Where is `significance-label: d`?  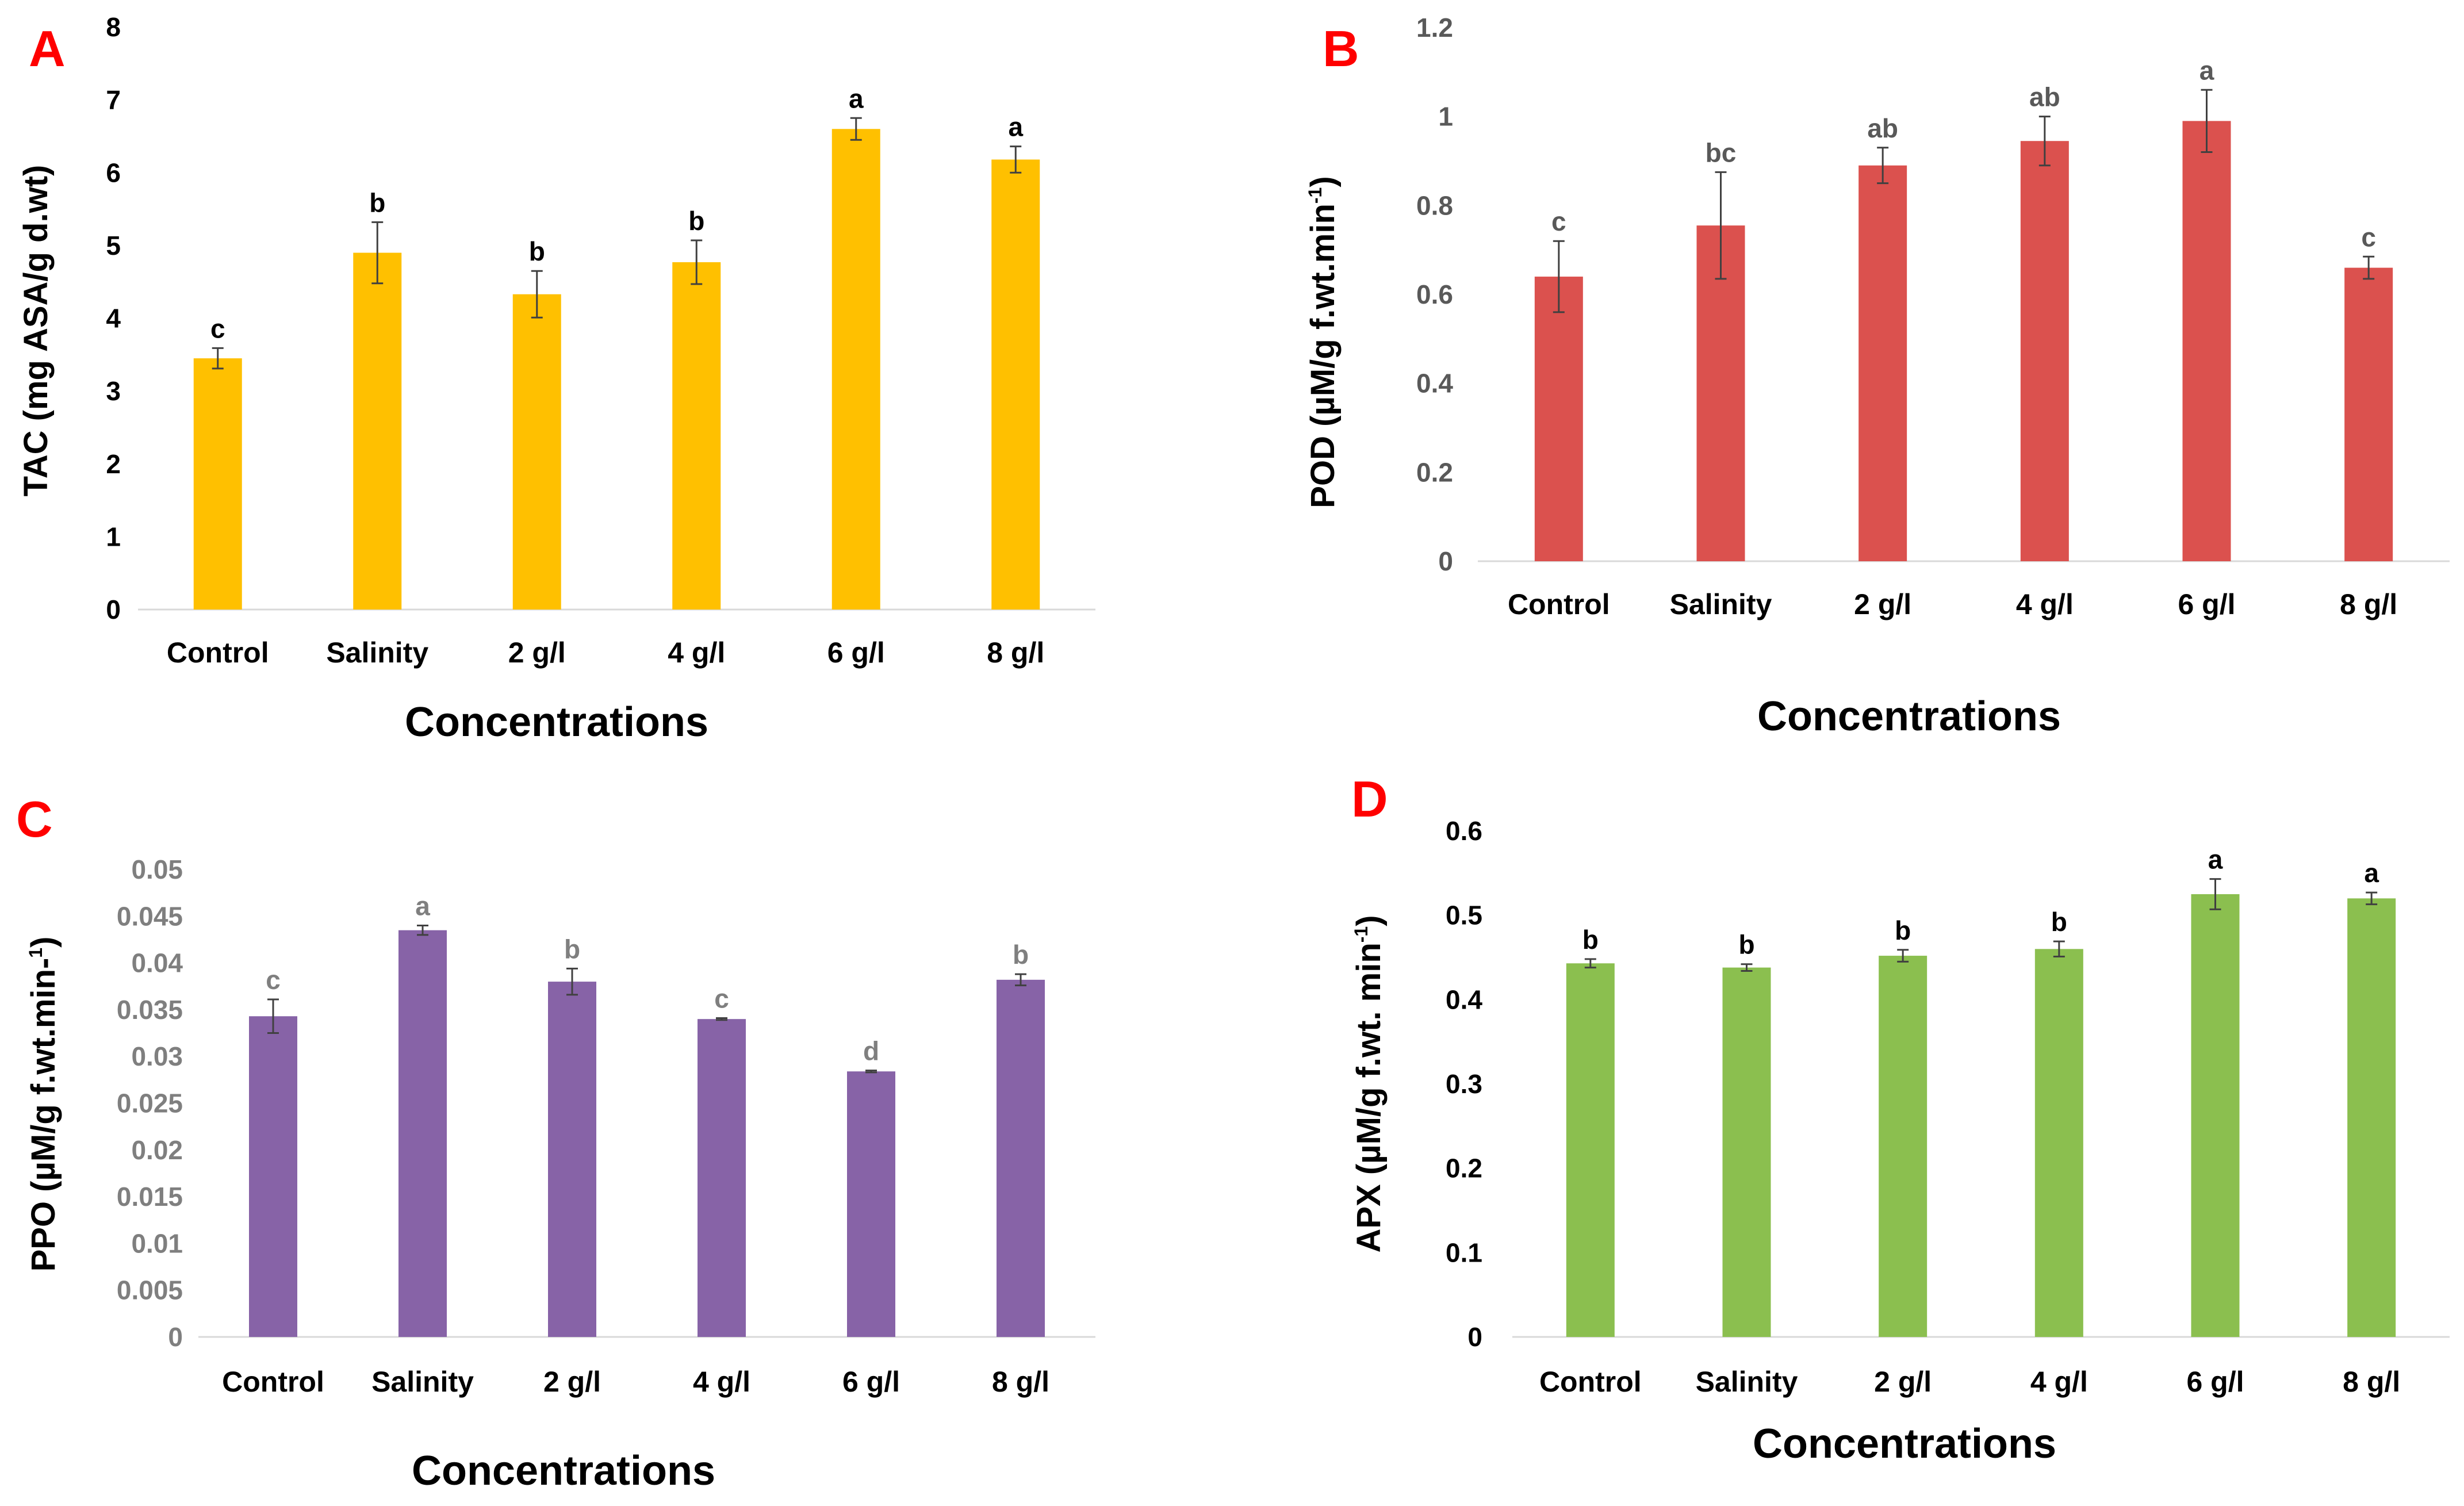 significance-label: d is located at coordinates (871, 1051).